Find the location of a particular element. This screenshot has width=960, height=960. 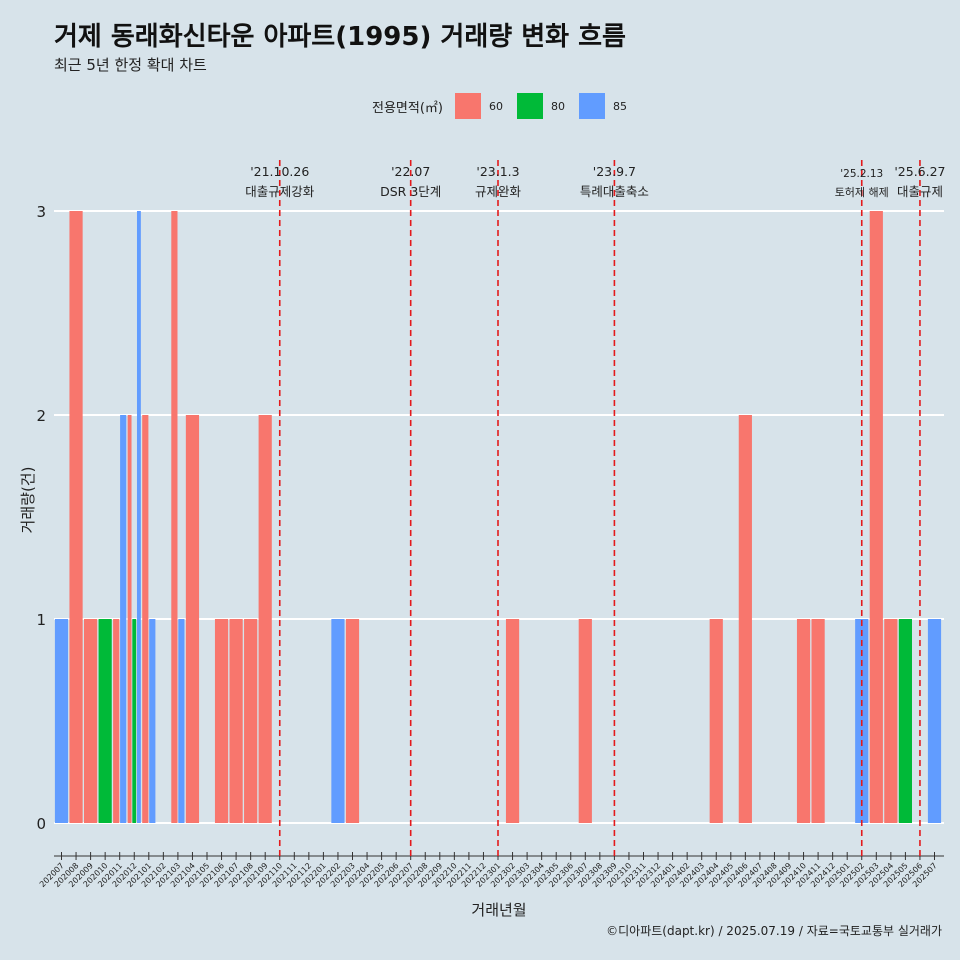

legend-item-85: 85 is located at coordinates (602, 106).